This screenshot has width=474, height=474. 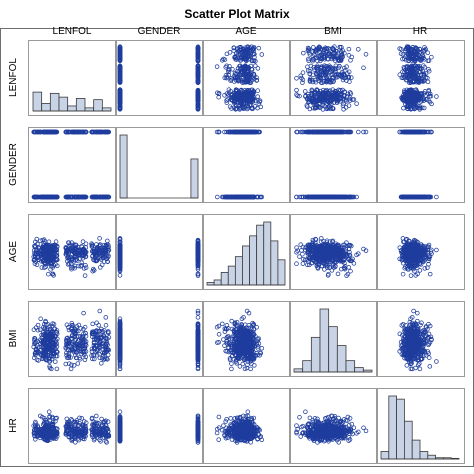 I want to click on cell-lenfol-gender, so click(x=159, y=78).